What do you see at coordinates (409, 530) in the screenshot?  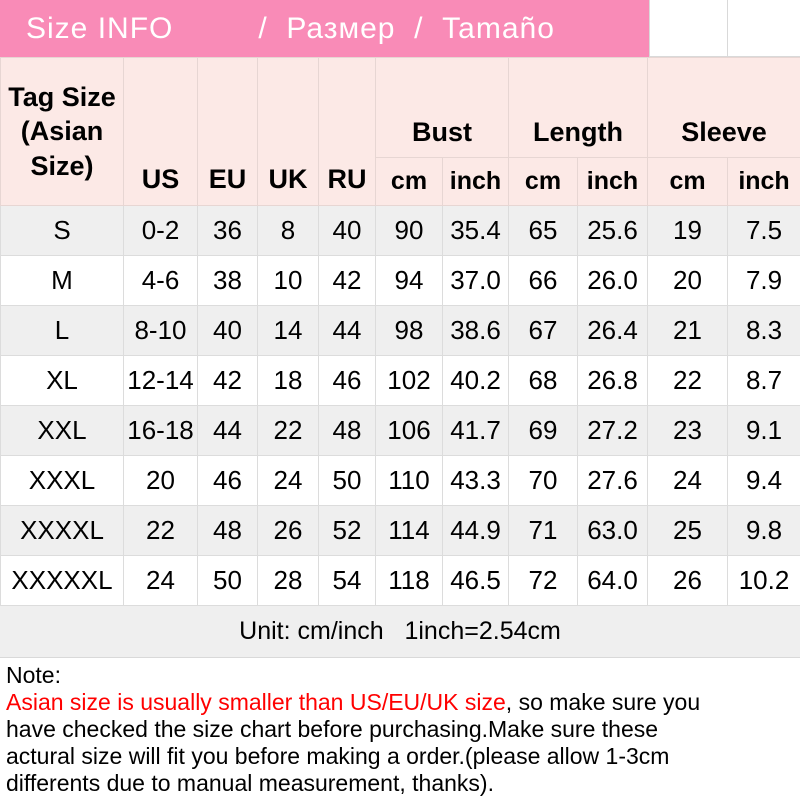 I see `table-cell: 114` at bounding box center [409, 530].